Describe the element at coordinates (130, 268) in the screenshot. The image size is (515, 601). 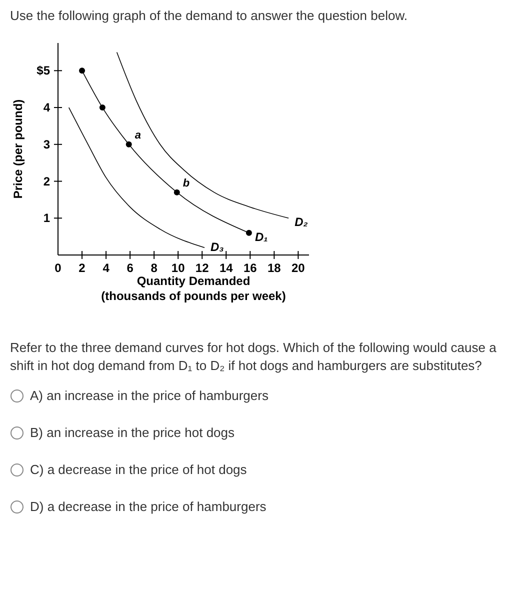
I see `x-tick-label: 6` at that location.